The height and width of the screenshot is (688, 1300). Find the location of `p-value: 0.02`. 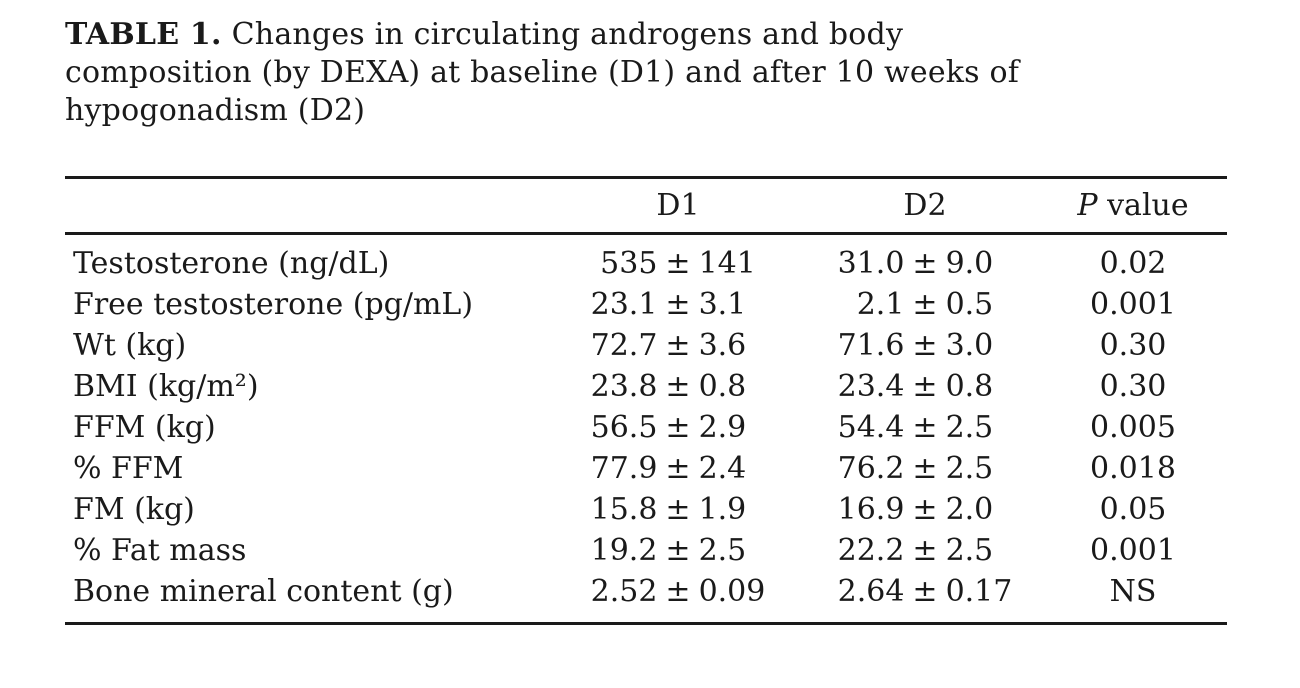

p-value: 0.02 is located at coordinates (1133, 263).